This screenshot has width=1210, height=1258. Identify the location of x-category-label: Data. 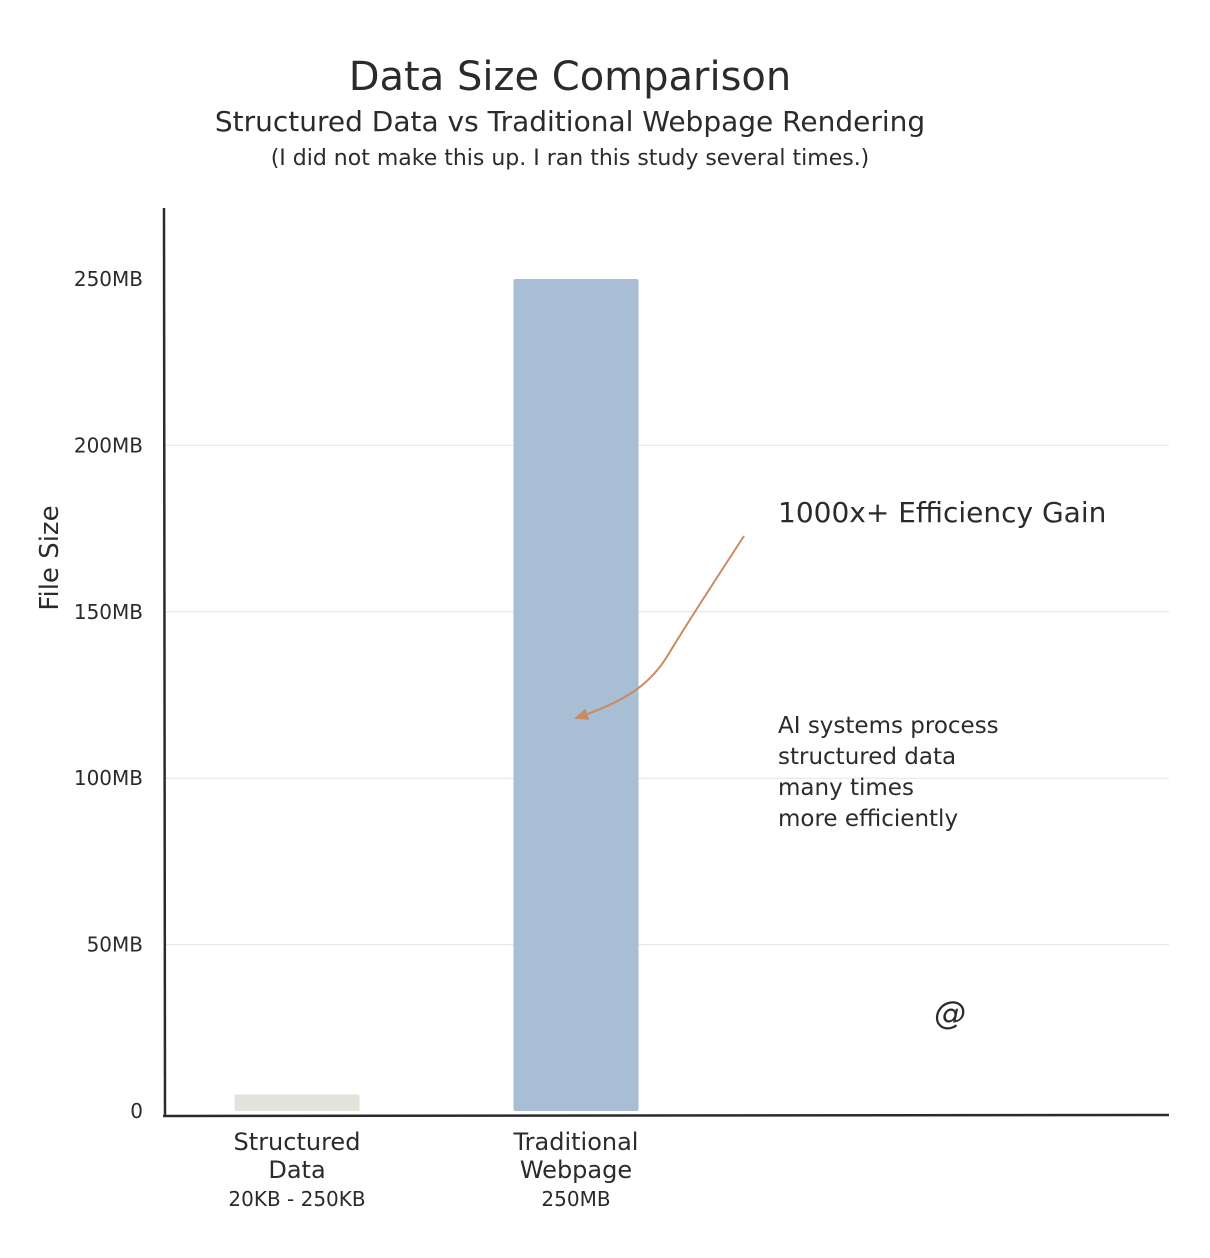
(296, 1170).